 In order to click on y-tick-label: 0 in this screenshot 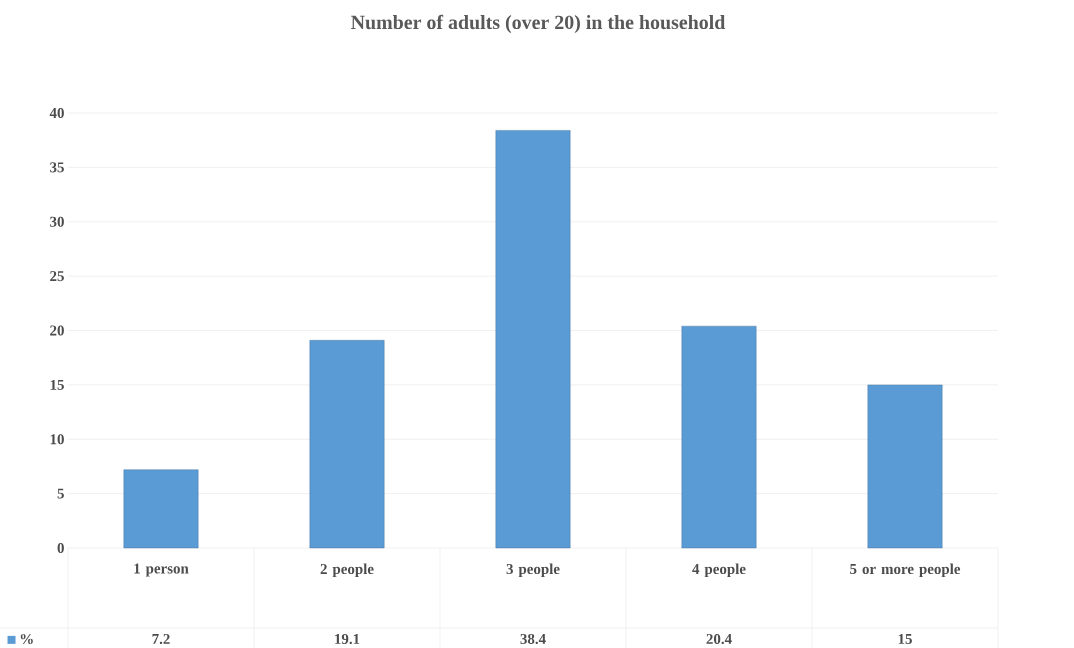, I will do `click(60, 548)`.